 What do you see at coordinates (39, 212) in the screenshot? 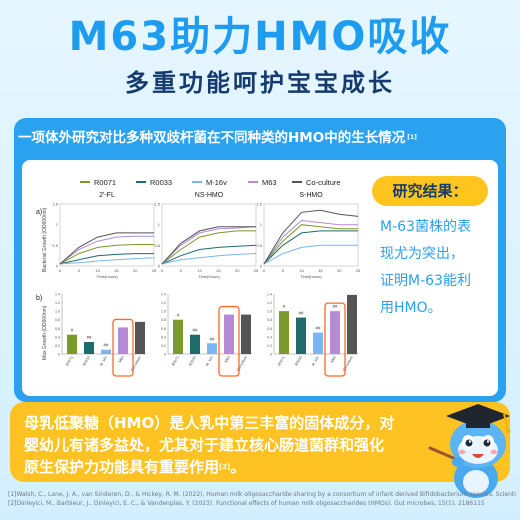
I see `panel-label: a)` at bounding box center [39, 212].